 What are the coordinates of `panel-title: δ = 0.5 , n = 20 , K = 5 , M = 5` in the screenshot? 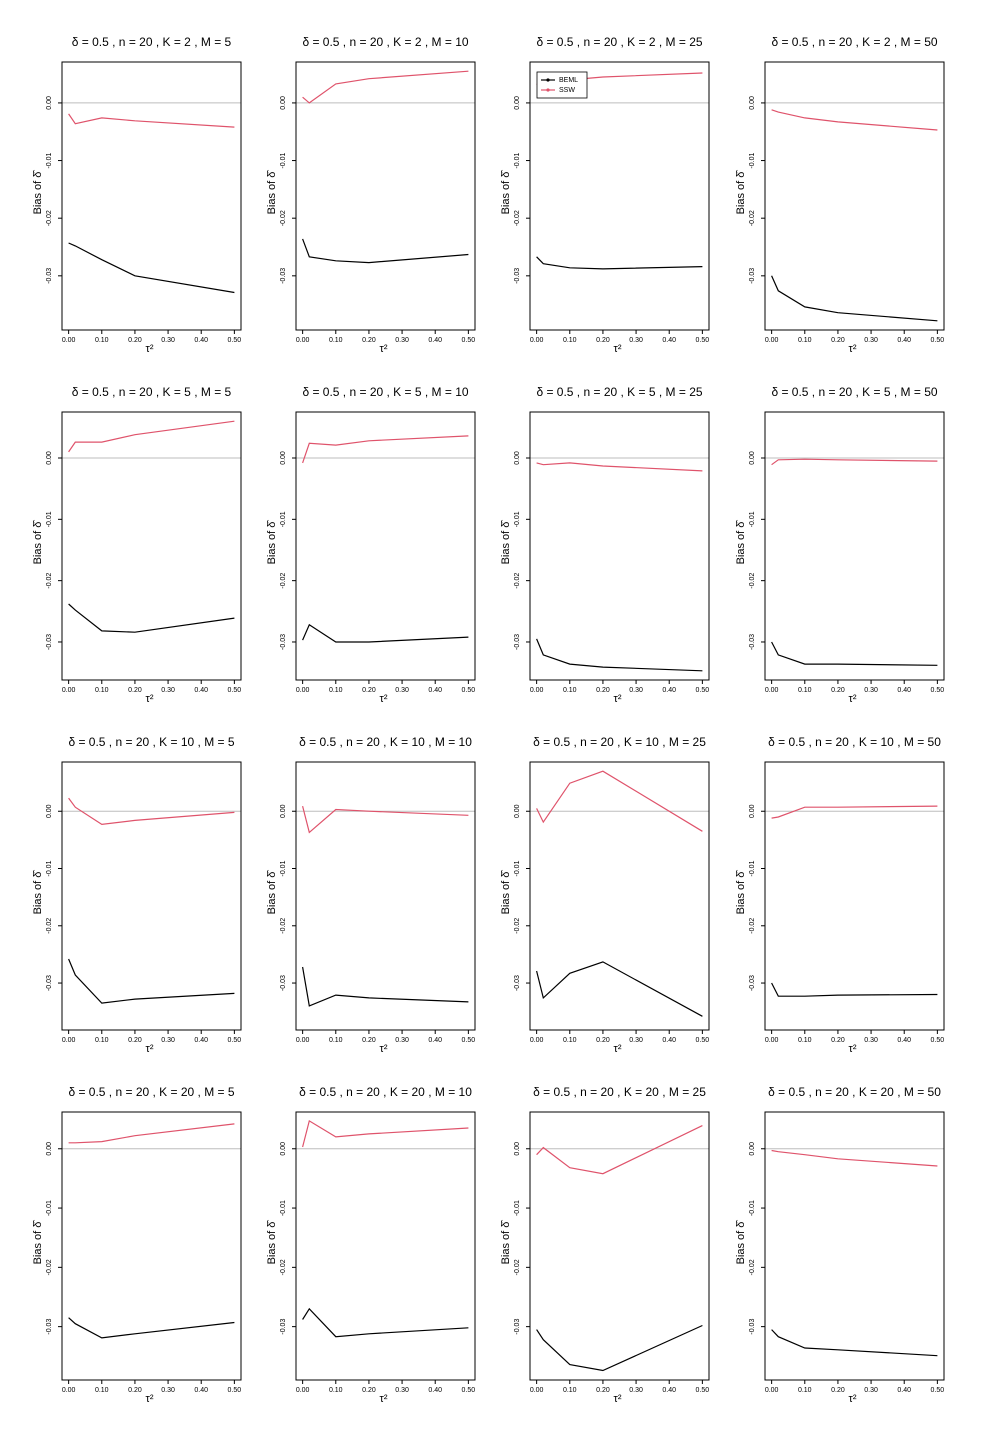 It's located at (152, 392).